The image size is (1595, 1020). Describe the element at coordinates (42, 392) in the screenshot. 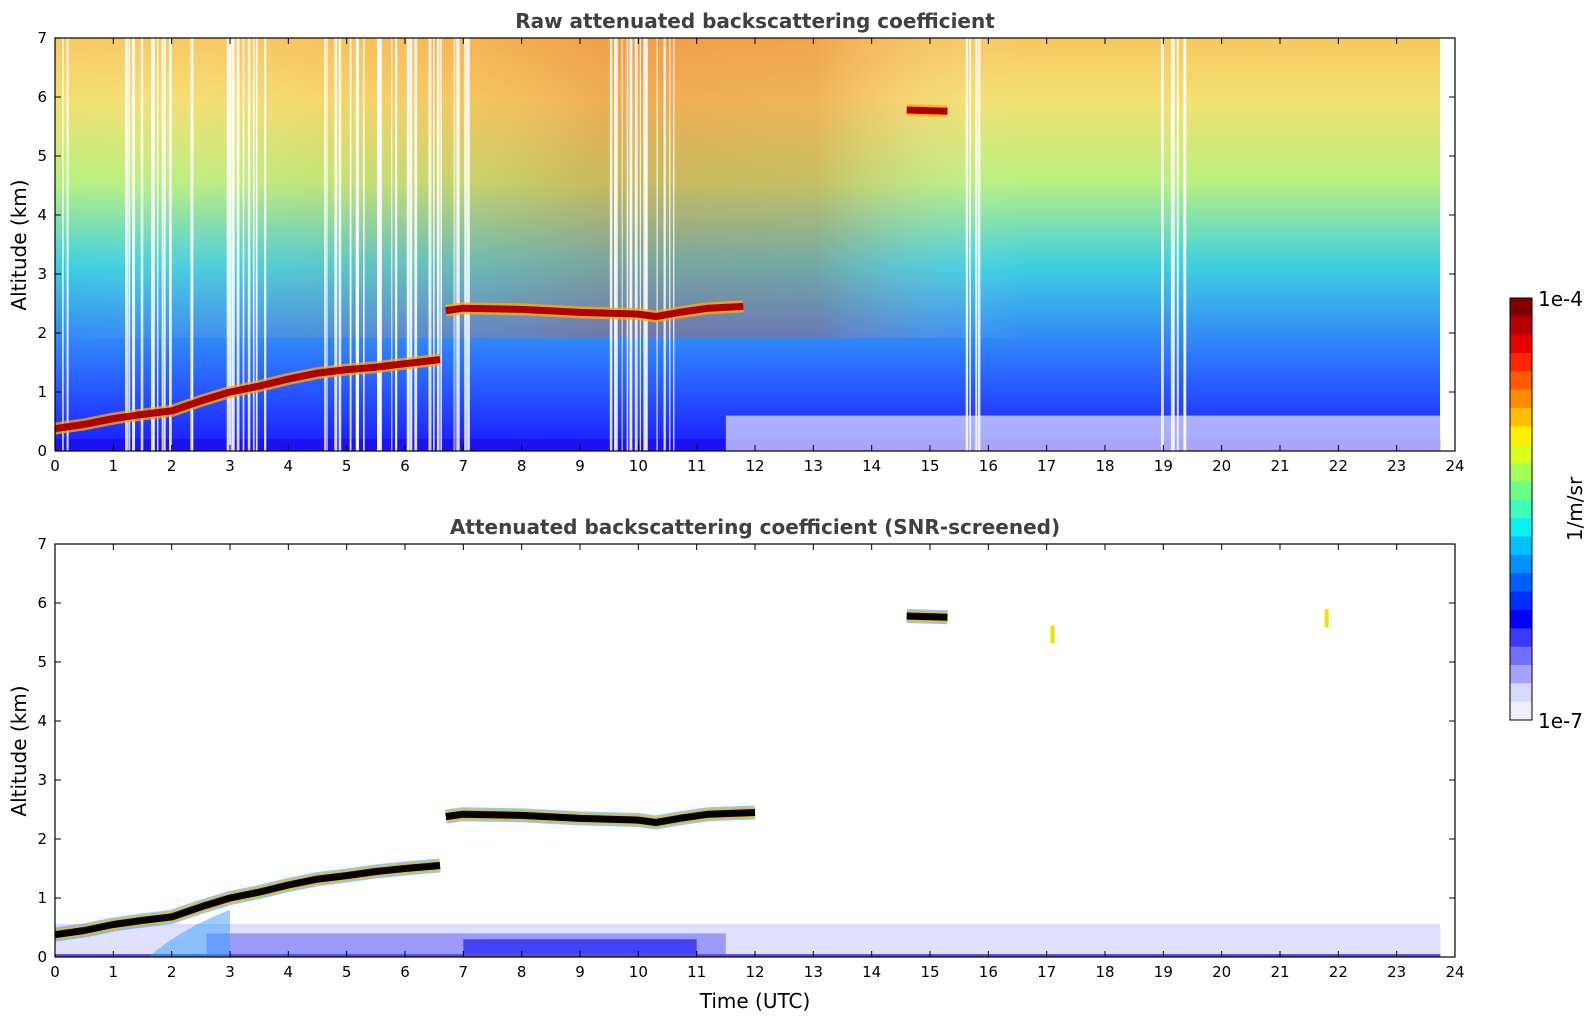

I see `raw-y-tick-label: 1` at that location.